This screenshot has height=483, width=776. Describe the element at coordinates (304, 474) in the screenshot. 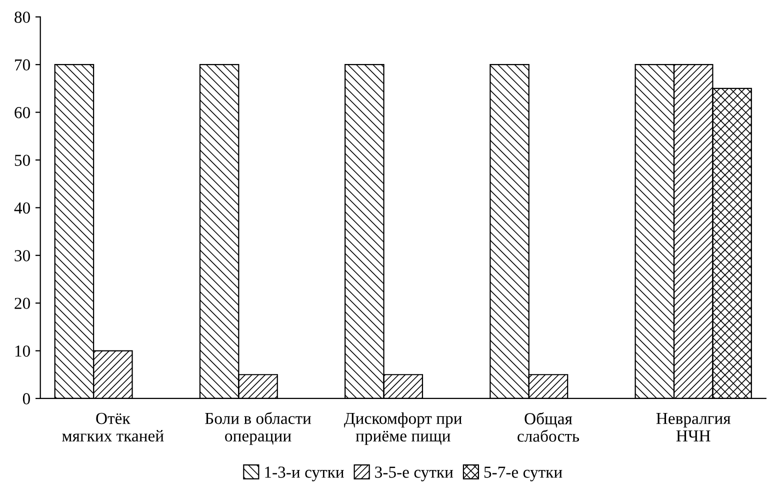

I see `legend-label: 1-3-и сутки` at that location.